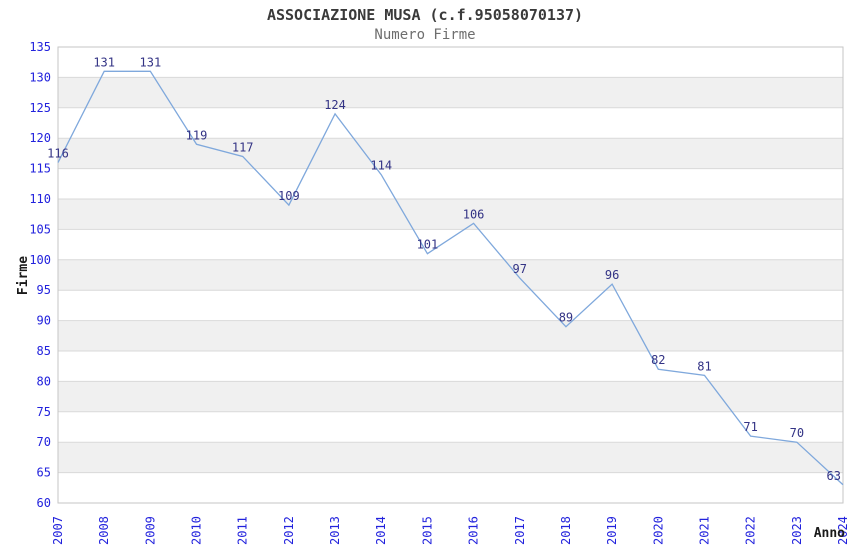  I want to click on data-label: 119, so click(197, 135).